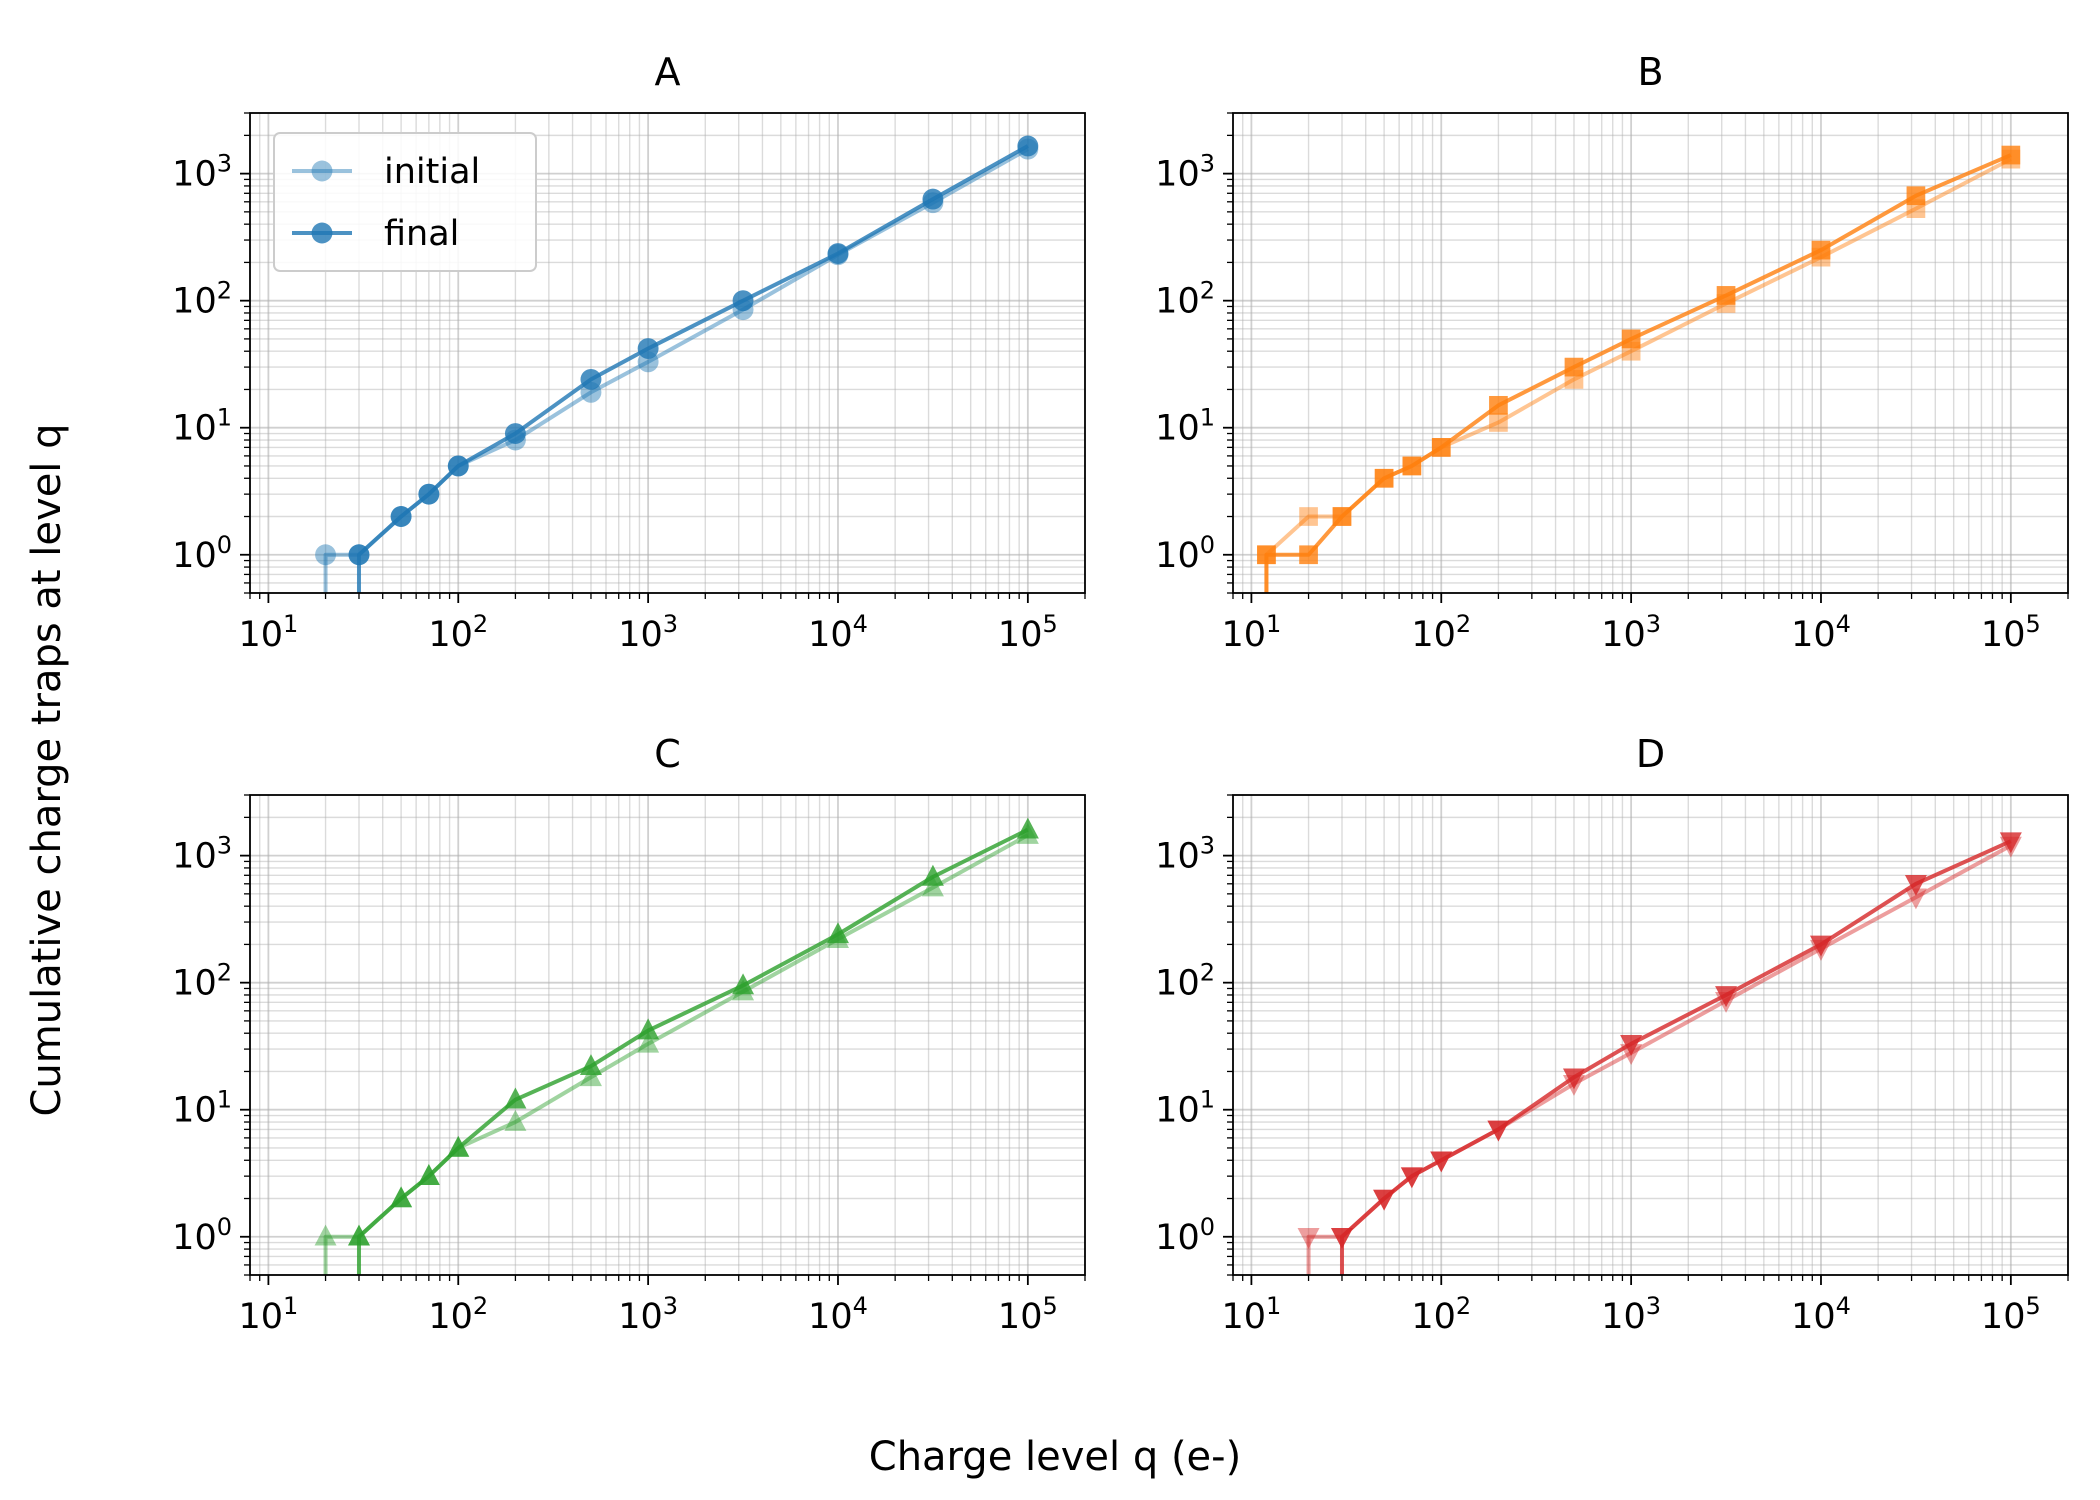 Image resolution: width=2100 pixels, height=1500 pixels. What do you see at coordinates (432, 172) in the screenshot?
I see `legend-label-initial: initial` at bounding box center [432, 172].